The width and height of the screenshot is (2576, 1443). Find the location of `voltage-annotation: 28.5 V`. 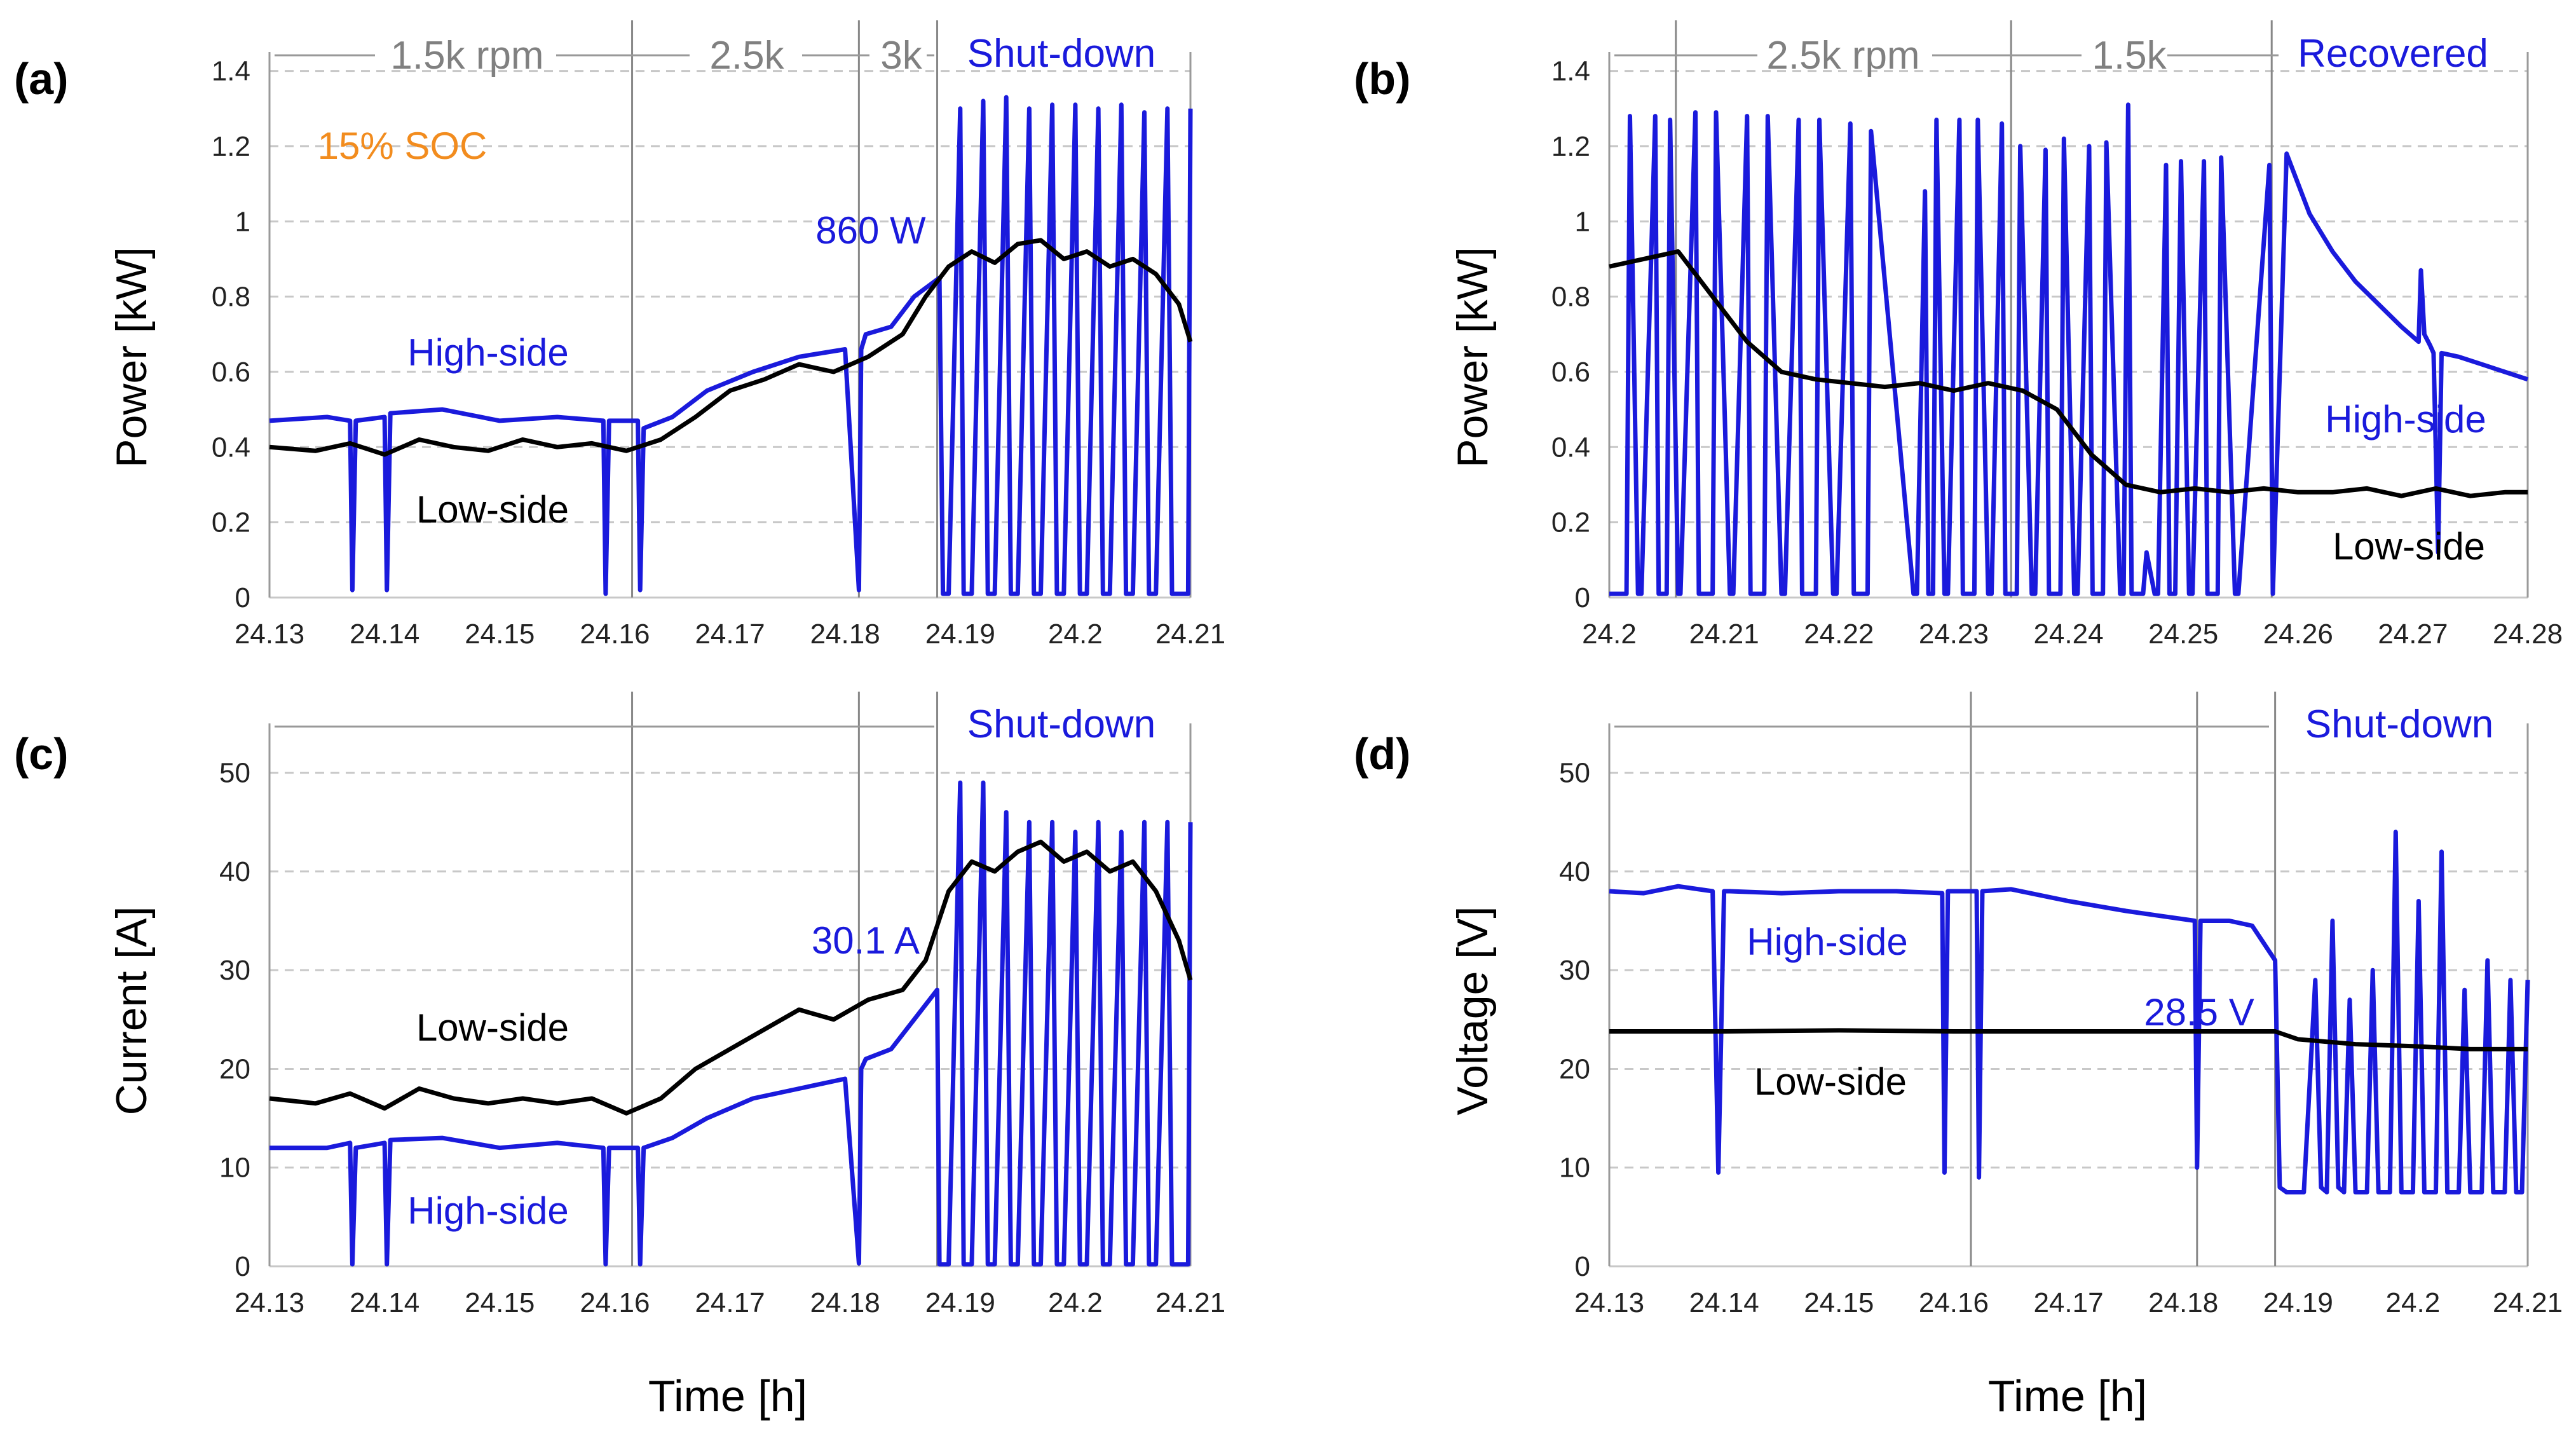

voltage-annotation: 28.5 V is located at coordinates (2199, 1012).